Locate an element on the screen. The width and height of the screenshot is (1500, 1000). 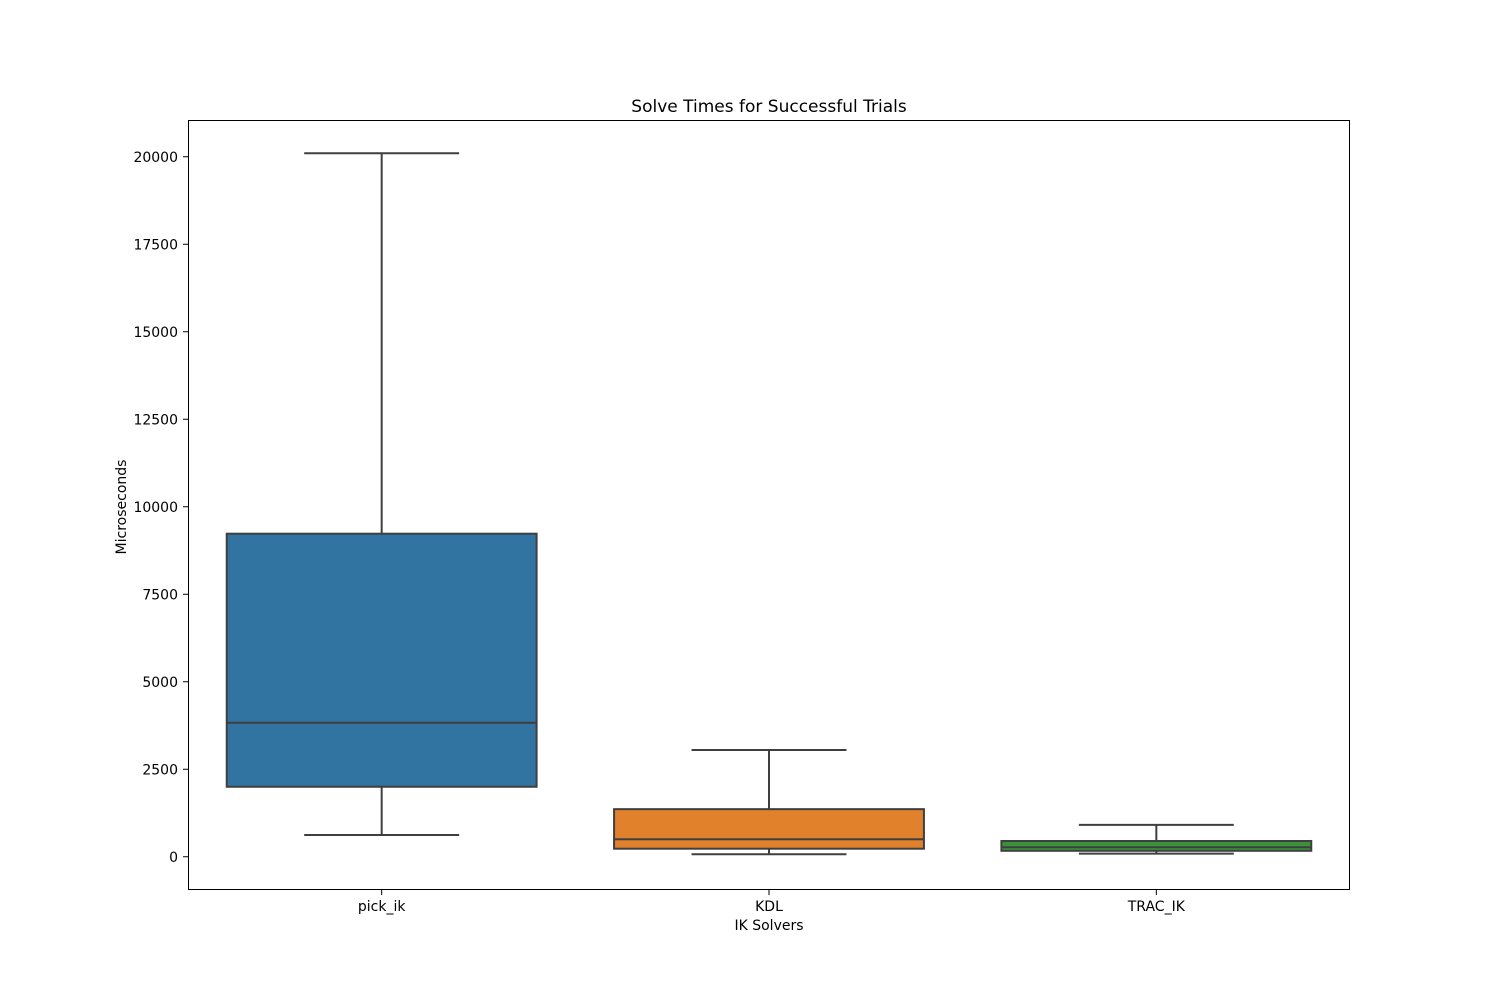
x-tick-label: TRAC_IK is located at coordinates (1156, 907).